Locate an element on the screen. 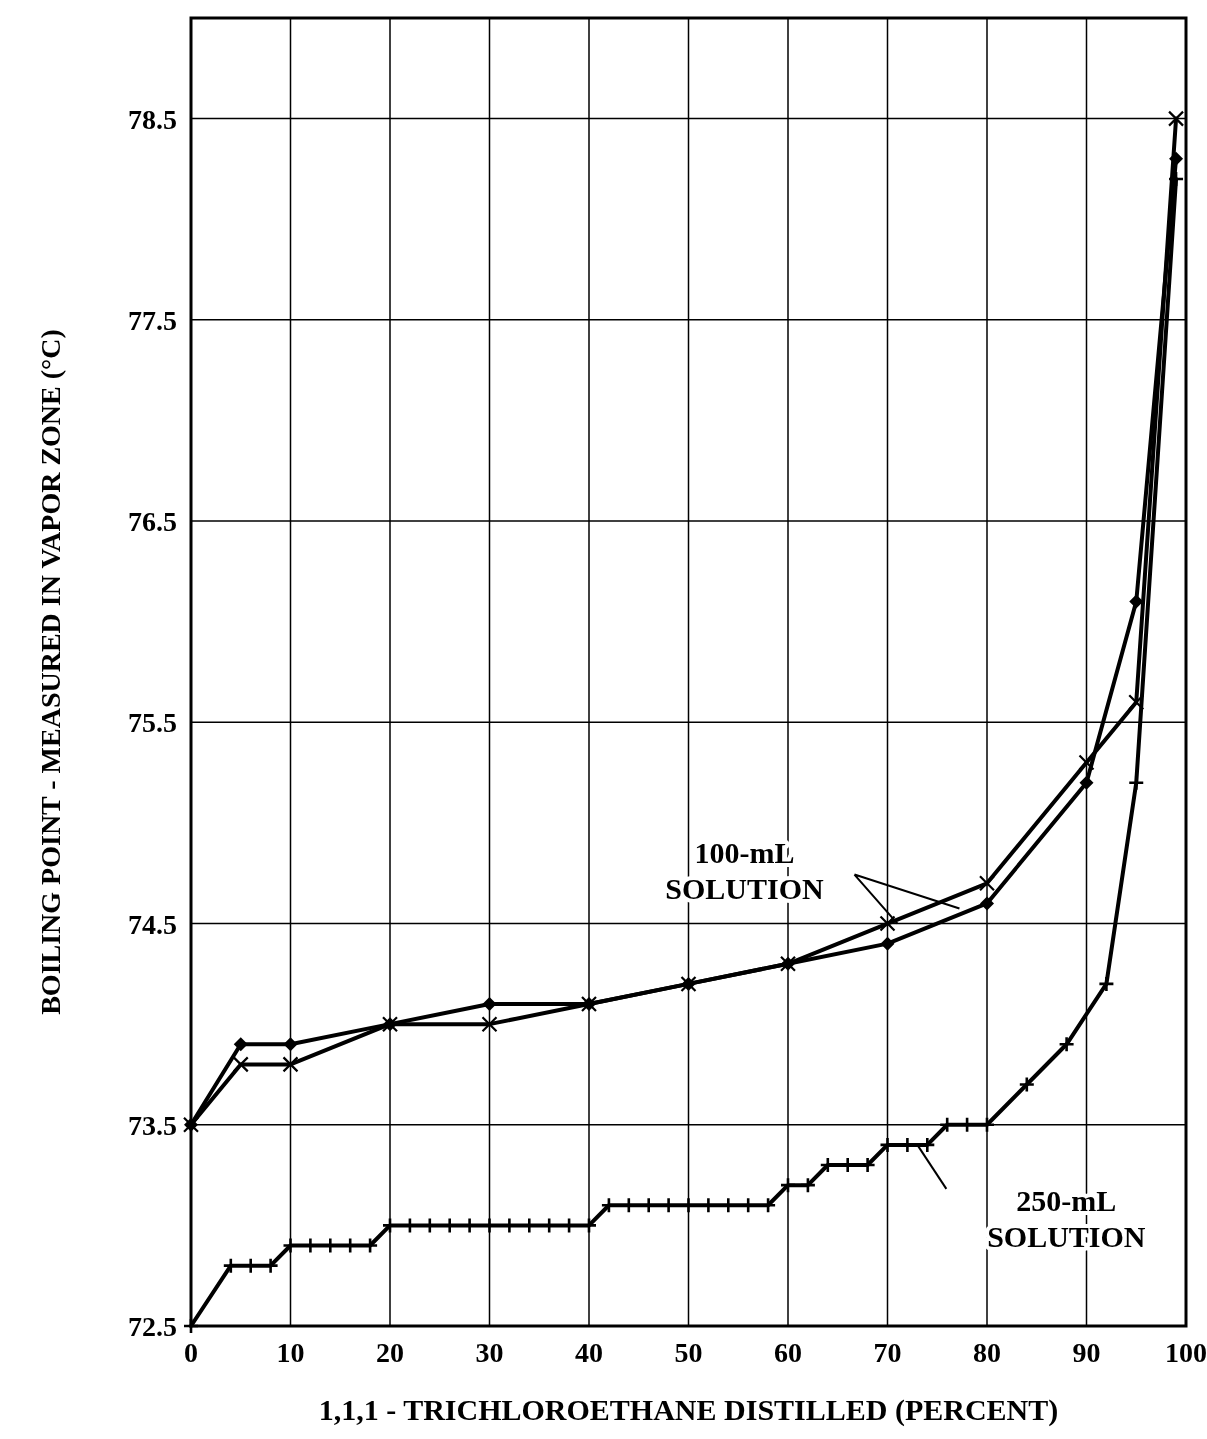 This screenshot has width=1207, height=1439. x-tick-label: 10 is located at coordinates (290, 1352).